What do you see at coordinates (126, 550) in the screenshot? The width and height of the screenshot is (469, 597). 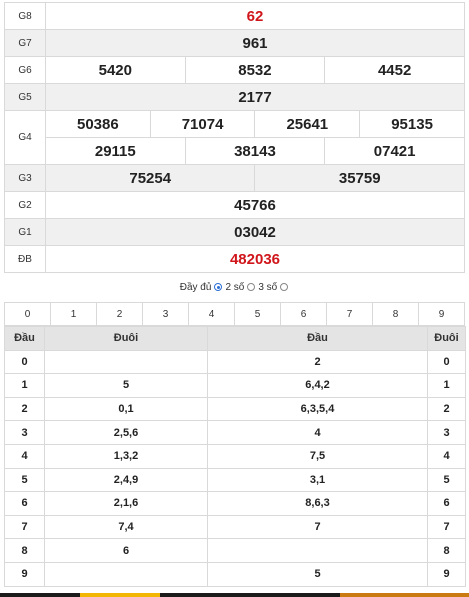 I see `duoi-cell: 6` at bounding box center [126, 550].